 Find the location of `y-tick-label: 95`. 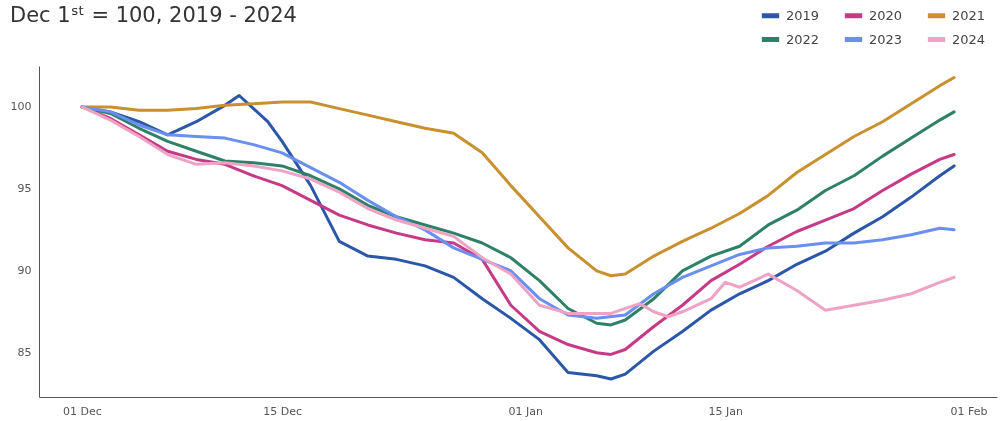

y-tick-label: 95 is located at coordinates (24, 189).